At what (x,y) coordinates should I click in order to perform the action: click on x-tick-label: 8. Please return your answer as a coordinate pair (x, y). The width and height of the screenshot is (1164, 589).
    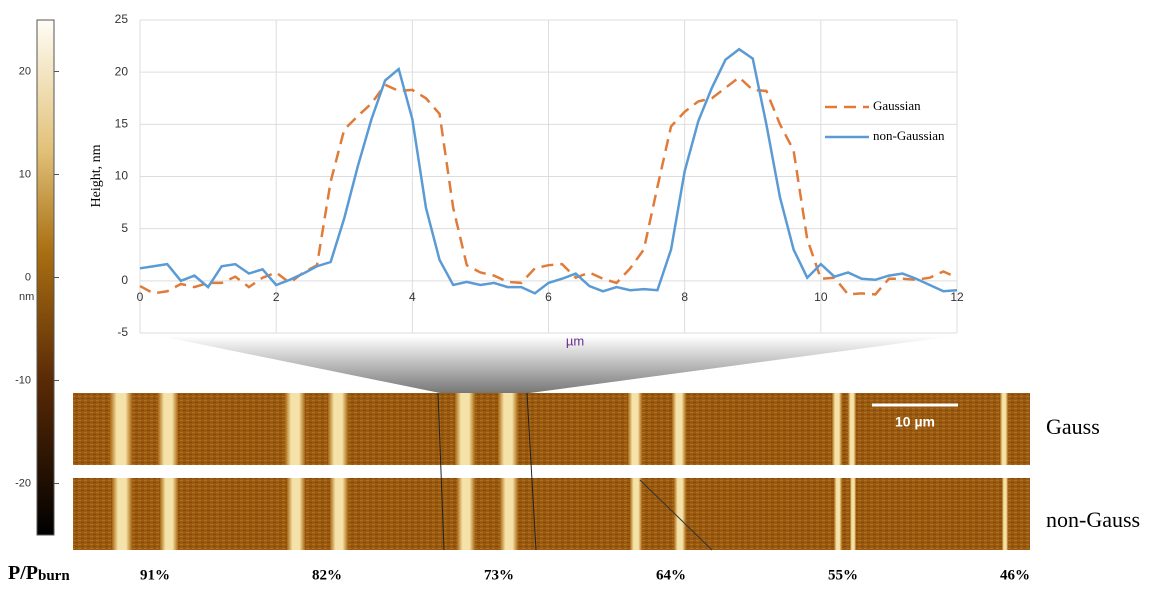
    Looking at the image, I should click on (684, 297).